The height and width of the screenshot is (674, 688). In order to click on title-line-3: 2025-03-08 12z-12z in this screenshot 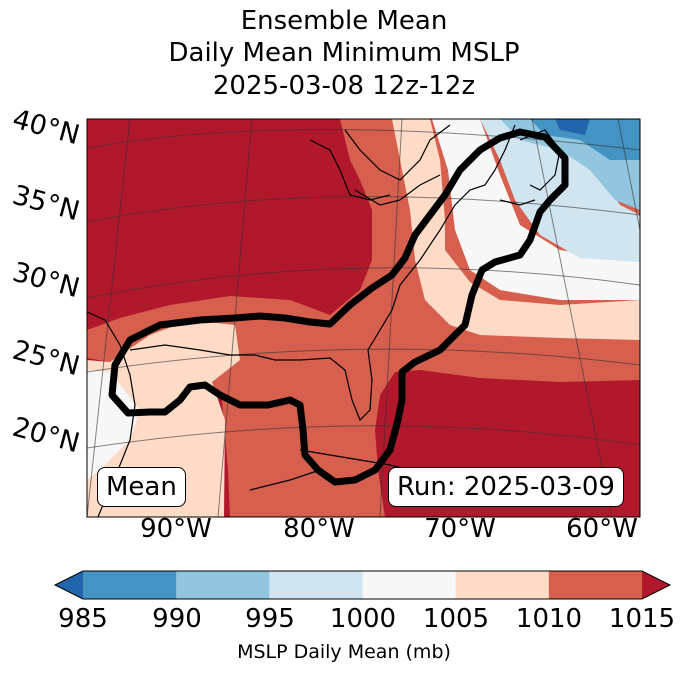, I will do `click(344, 86)`.